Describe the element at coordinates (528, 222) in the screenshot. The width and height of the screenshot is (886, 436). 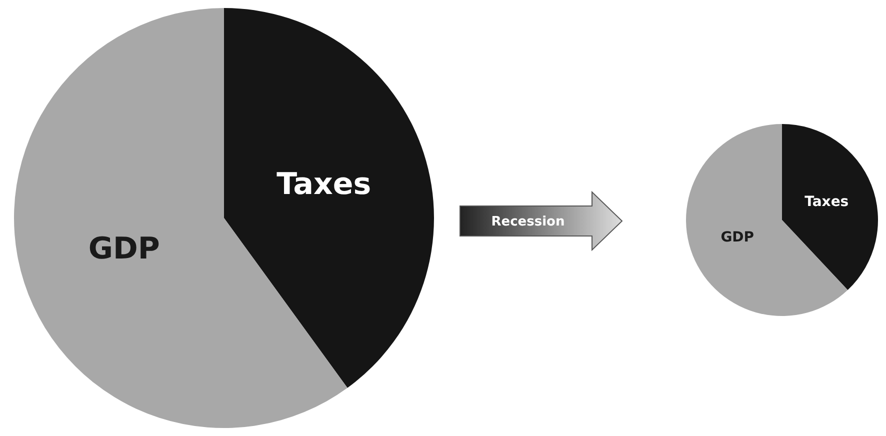
I see `text: Recession` at that location.